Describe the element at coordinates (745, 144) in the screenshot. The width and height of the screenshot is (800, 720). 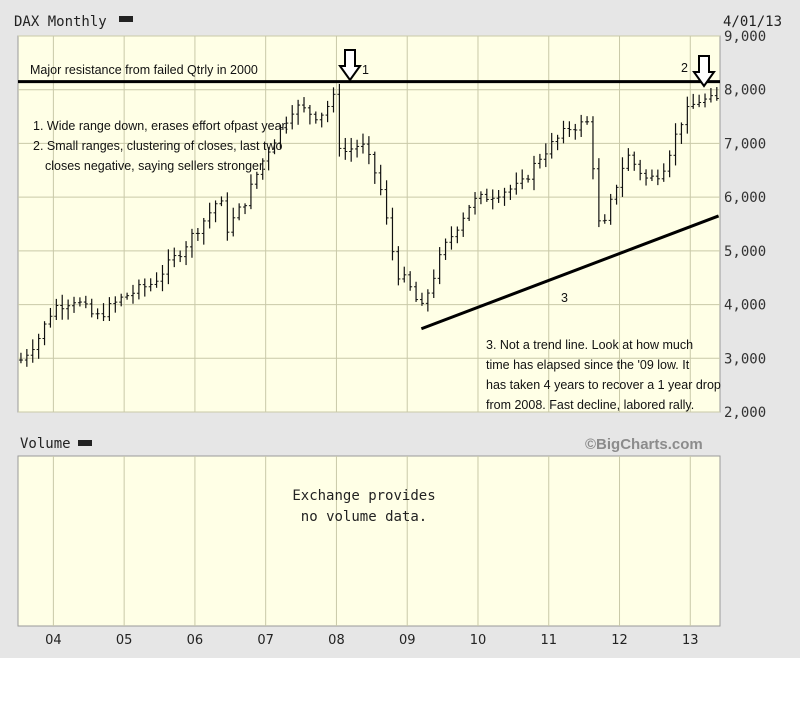
I see `y-tick-label: 7,000` at that location.